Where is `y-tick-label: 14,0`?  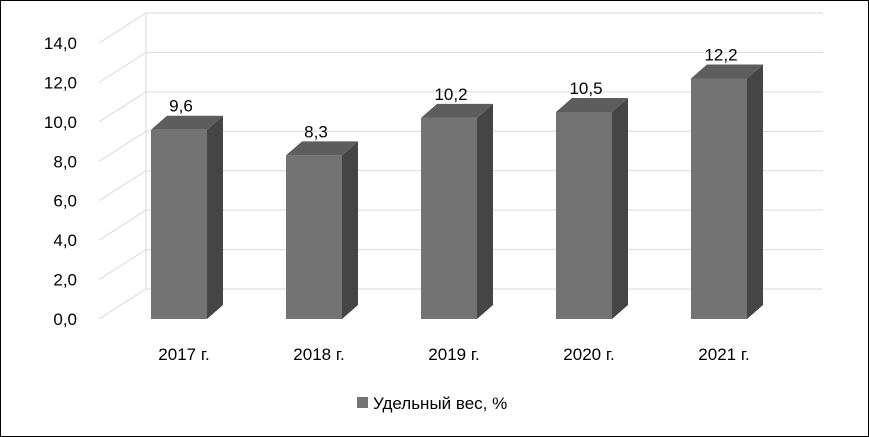 y-tick-label: 14,0 is located at coordinates (60, 43).